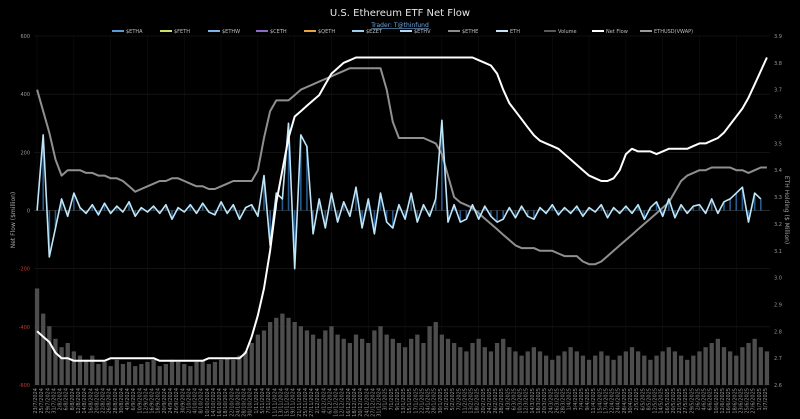 This screenshot has height=419, width=800. Describe the element at coordinates (306, 402) in the screenshot. I see `x-tick-label: 25/11/2024` at that location.